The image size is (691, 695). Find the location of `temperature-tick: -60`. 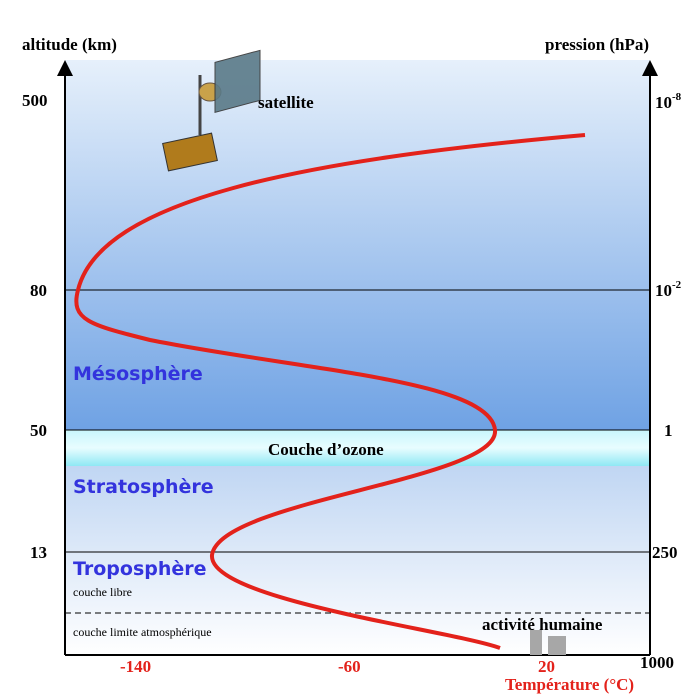

temperature-tick: -60 is located at coordinates (349, 666).